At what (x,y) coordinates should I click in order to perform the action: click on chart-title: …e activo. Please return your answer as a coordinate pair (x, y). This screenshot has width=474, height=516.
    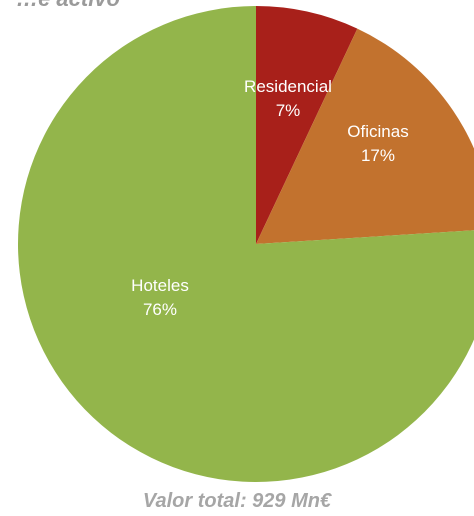
    Looking at the image, I should click on (60, 6).